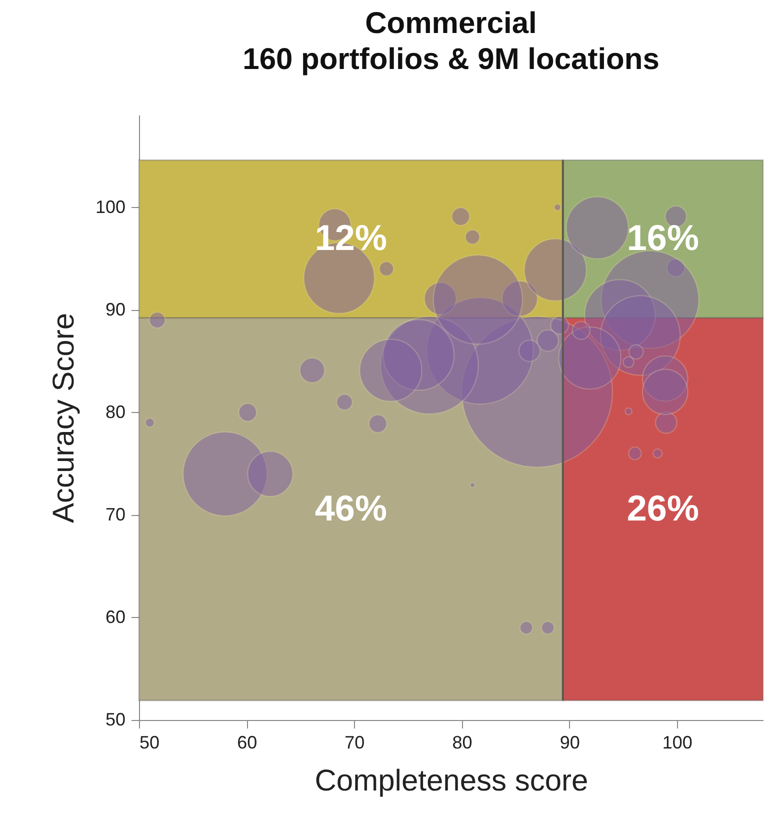 This screenshot has height=827, width=769. Describe the element at coordinates (150, 742) in the screenshot. I see `x-tick-label: 50` at that location.